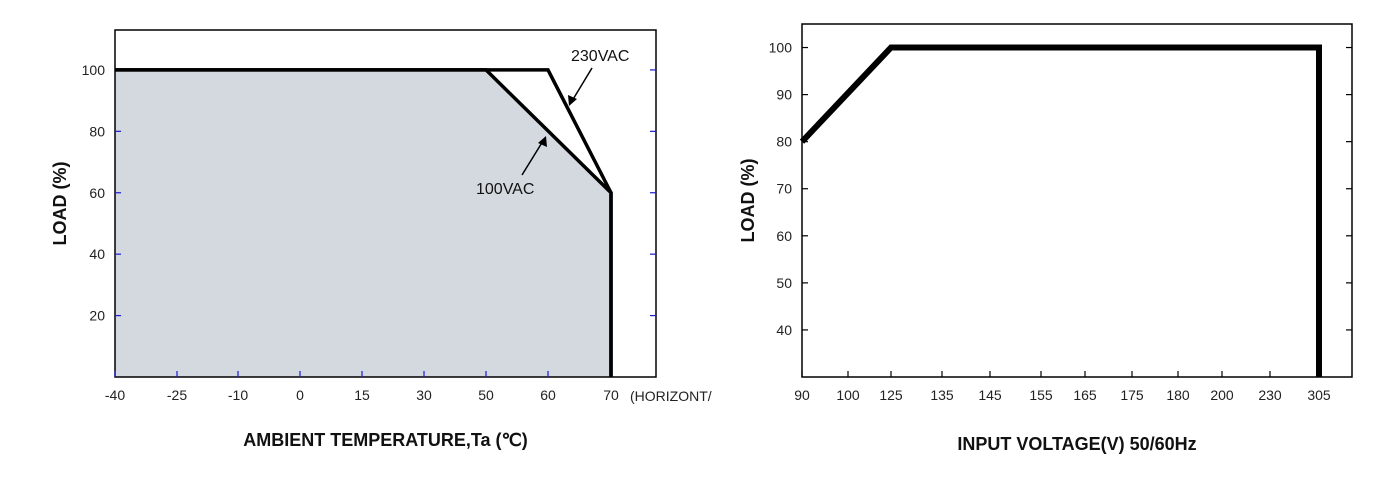 This screenshot has width=1400, height=479. Describe the element at coordinates (671, 396) in the screenshot. I see `x-axis-suffix: (HORIZONT/` at that location.